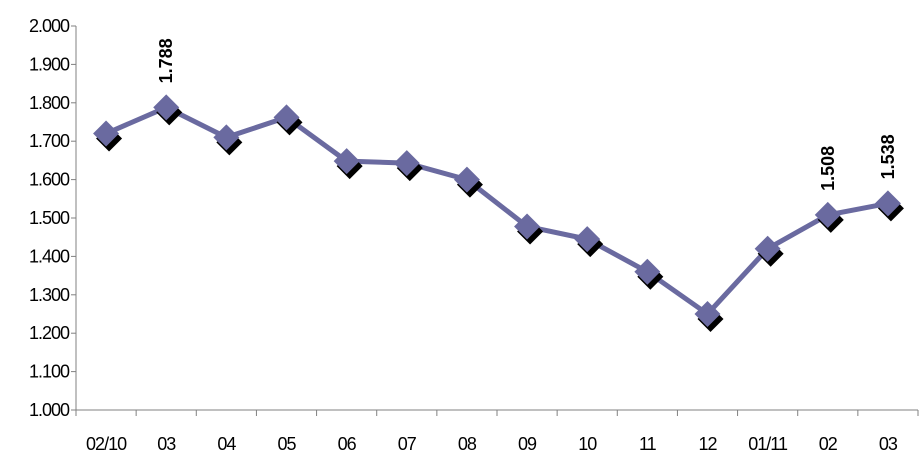 This screenshot has width=921, height=459. Describe the element at coordinates (527, 444) in the screenshot. I see `x-tick-label: 09` at that location.